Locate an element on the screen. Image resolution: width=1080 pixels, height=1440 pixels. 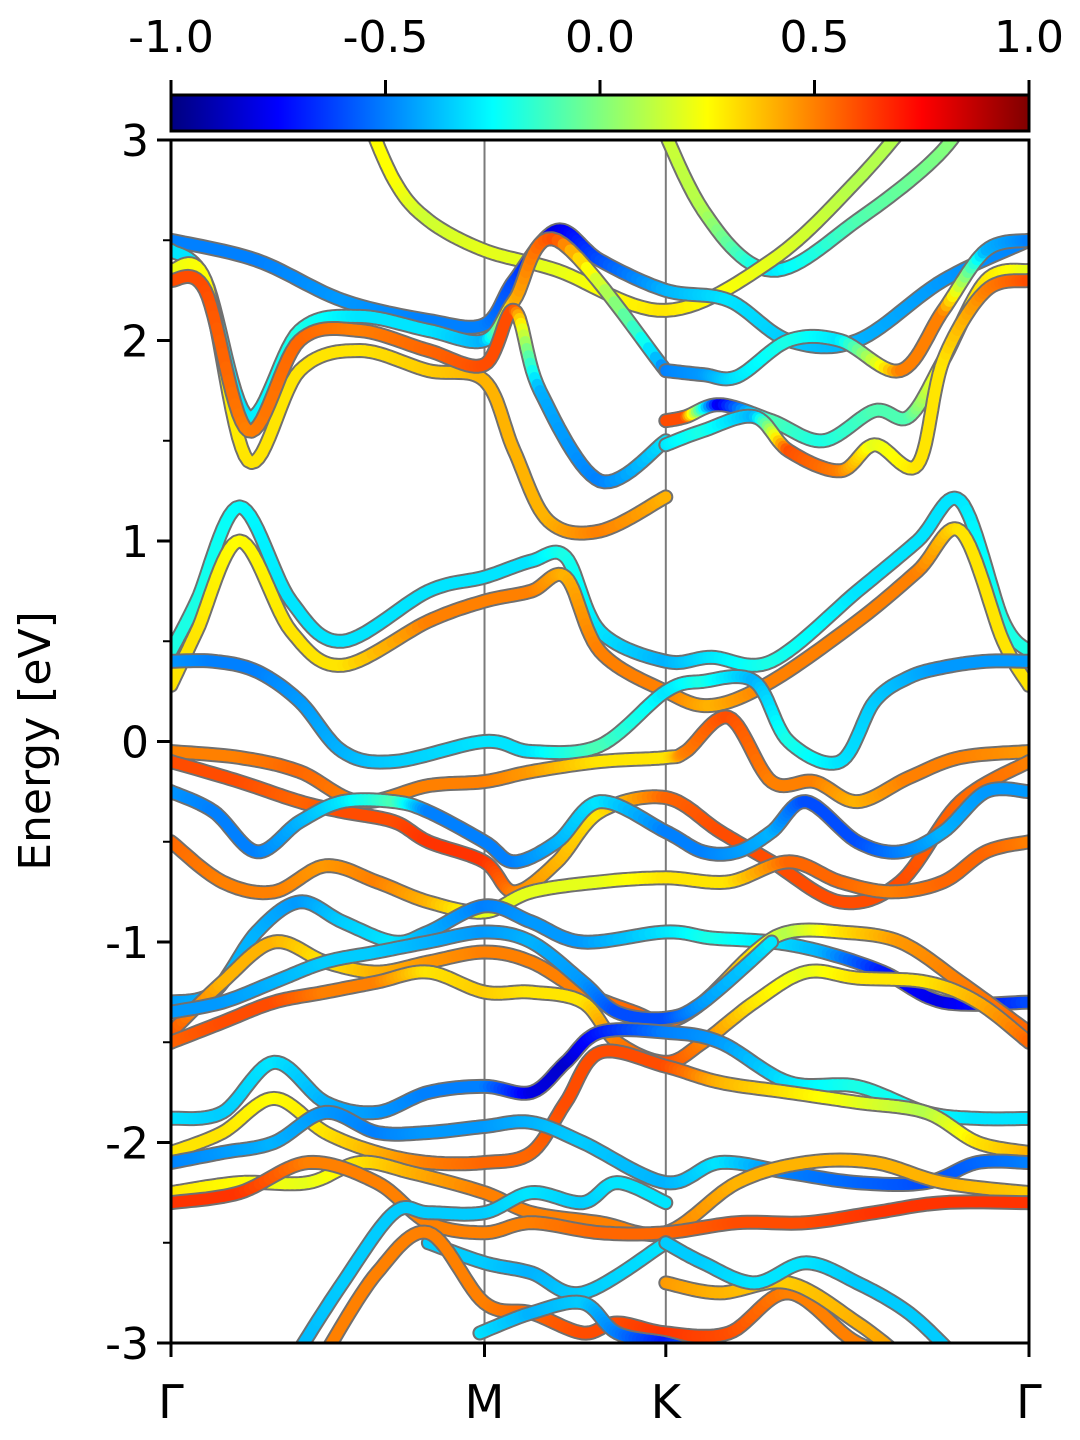
colorbar-ticks: -1.0 -0.5 0.0 0.5 1.0 is located at coordinates (596, 53).